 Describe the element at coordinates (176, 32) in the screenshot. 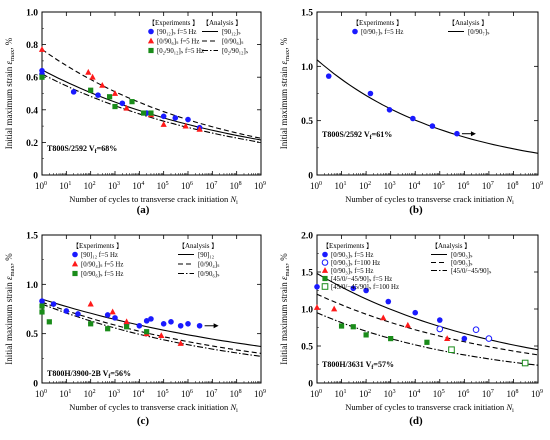

I see `legend-exp-label: [90₁₂]ₛ f=5 Hz` at that location.